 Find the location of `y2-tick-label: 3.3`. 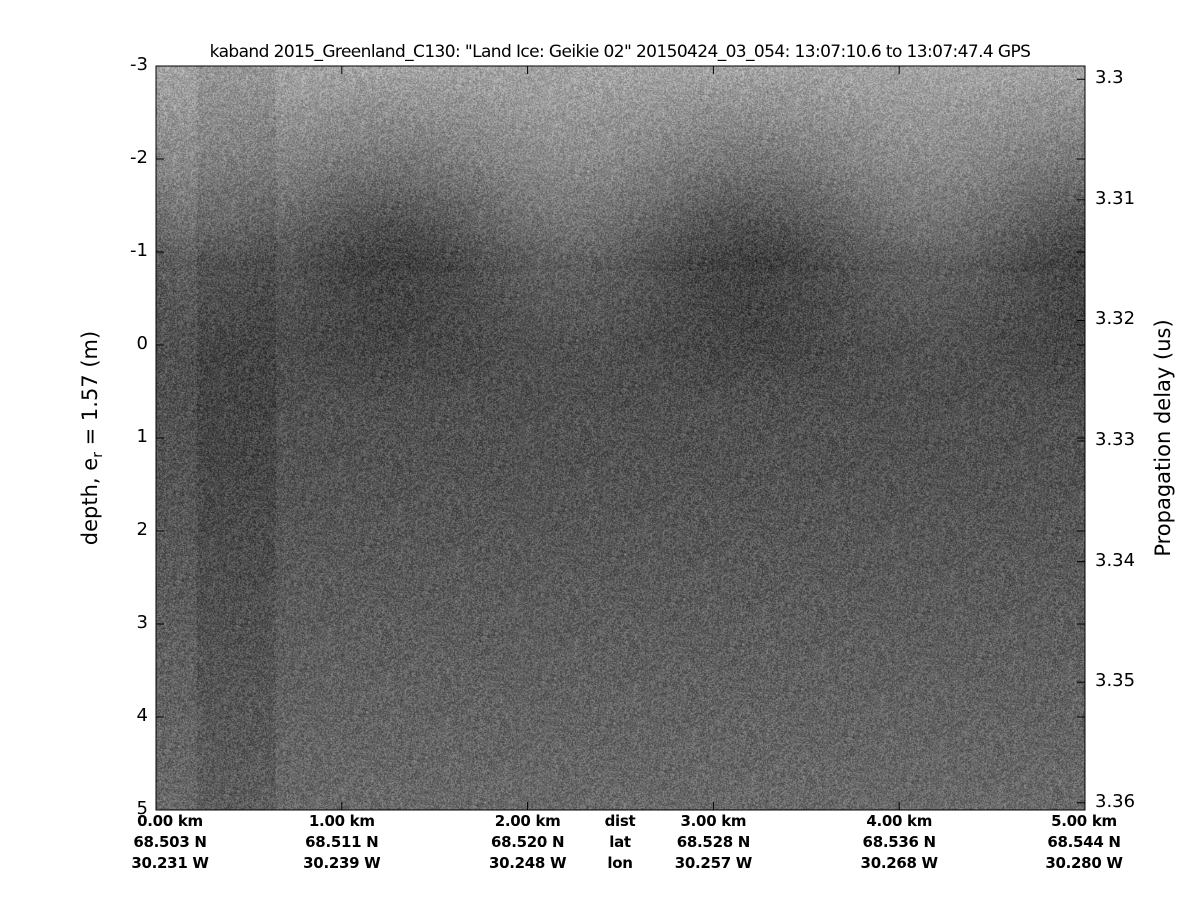

y2-tick-label: 3.3 is located at coordinates (1109, 78).